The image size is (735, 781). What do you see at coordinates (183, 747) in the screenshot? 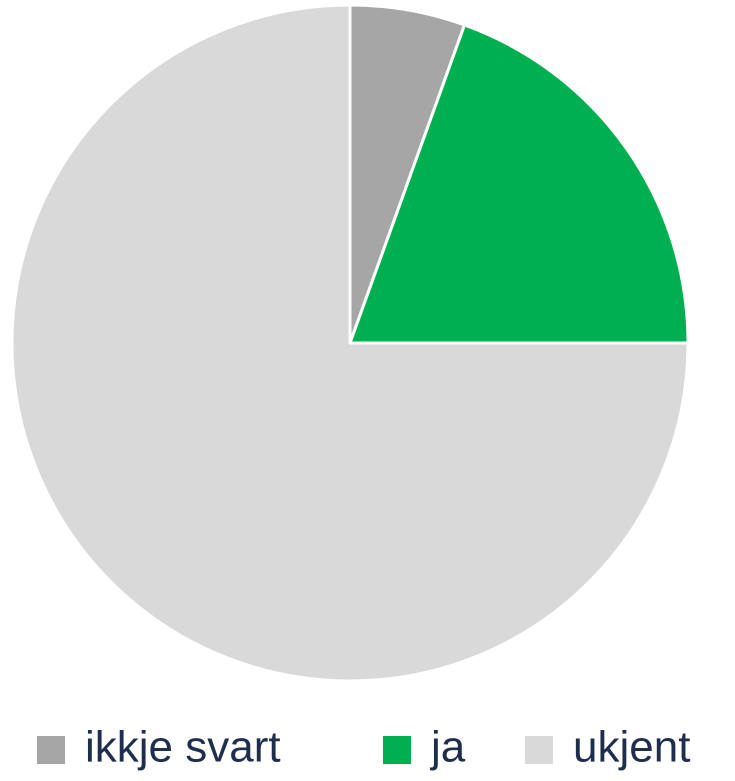
I see `legend-label: ikkje svart` at bounding box center [183, 747].